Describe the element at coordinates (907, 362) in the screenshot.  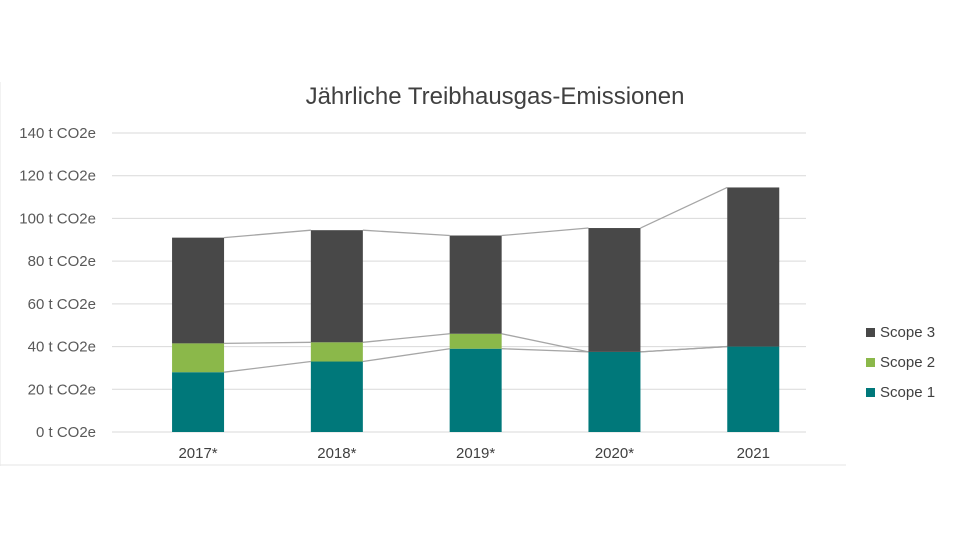
I see `legend-label: Scope 2` at that location.